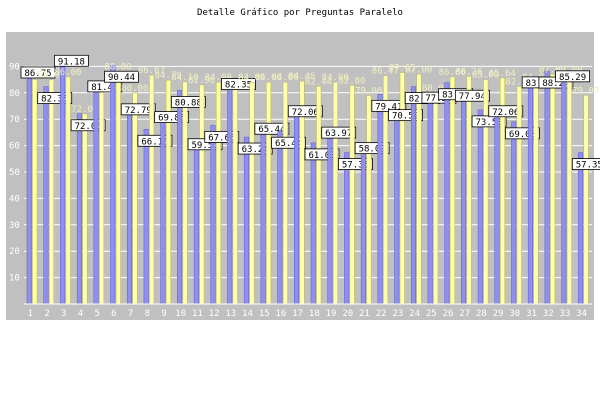 The image size is (600, 400). Describe the element at coordinates (104, 88) in the screenshot. I see `data-label-series1: 81.48` at that location.